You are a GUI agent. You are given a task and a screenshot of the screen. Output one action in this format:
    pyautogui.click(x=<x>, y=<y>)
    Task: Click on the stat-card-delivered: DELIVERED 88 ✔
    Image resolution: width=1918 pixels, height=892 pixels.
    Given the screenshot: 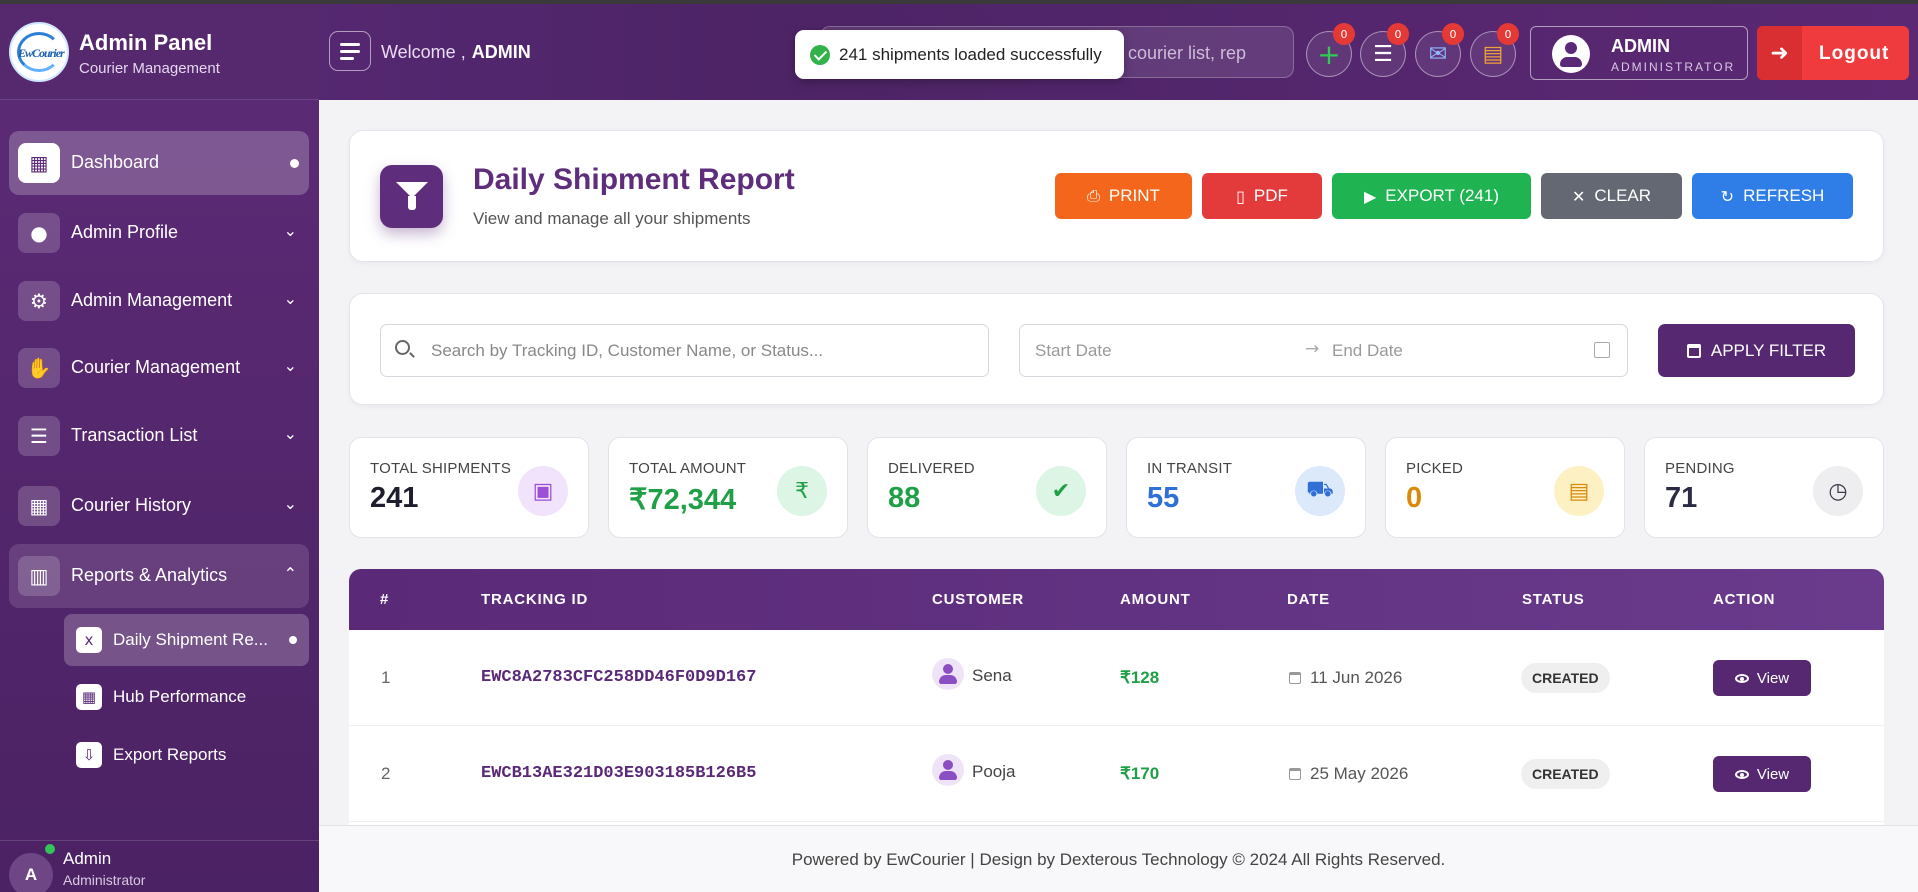 What is the action you would take?
    pyautogui.click(x=987, y=487)
    